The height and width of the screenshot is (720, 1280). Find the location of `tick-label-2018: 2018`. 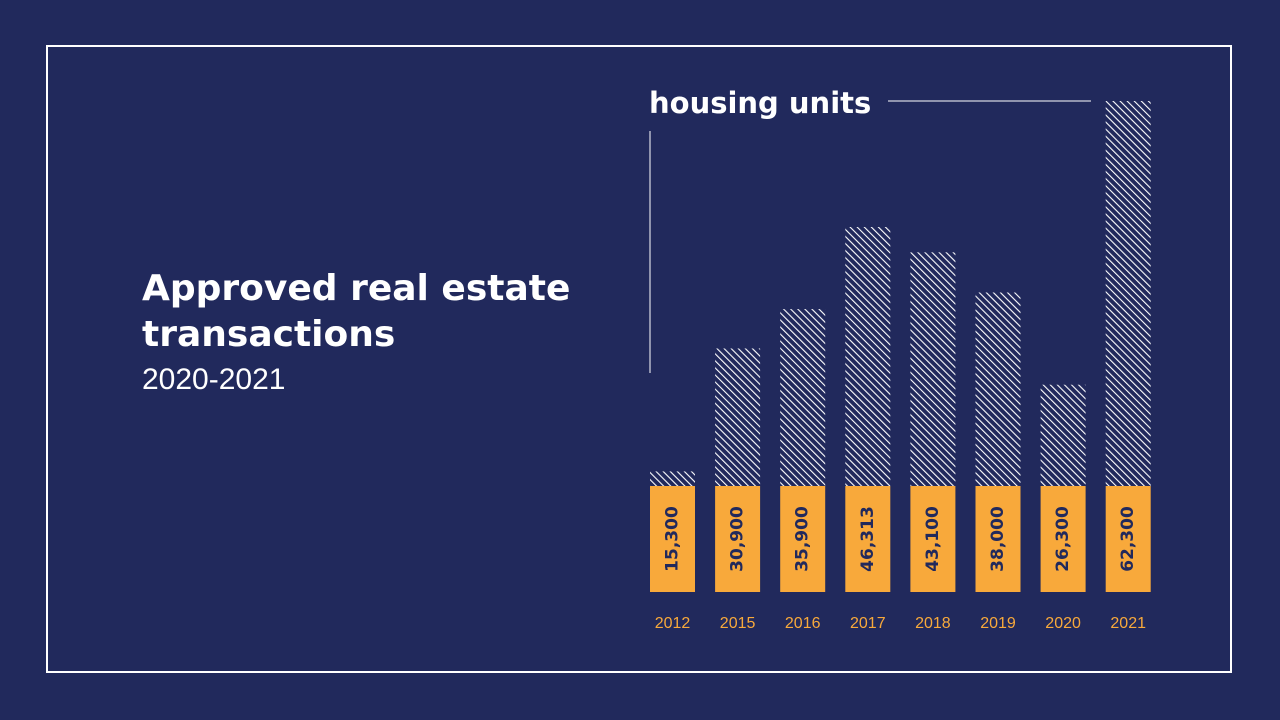

tick-label-2018: 2018 is located at coordinates (933, 623).